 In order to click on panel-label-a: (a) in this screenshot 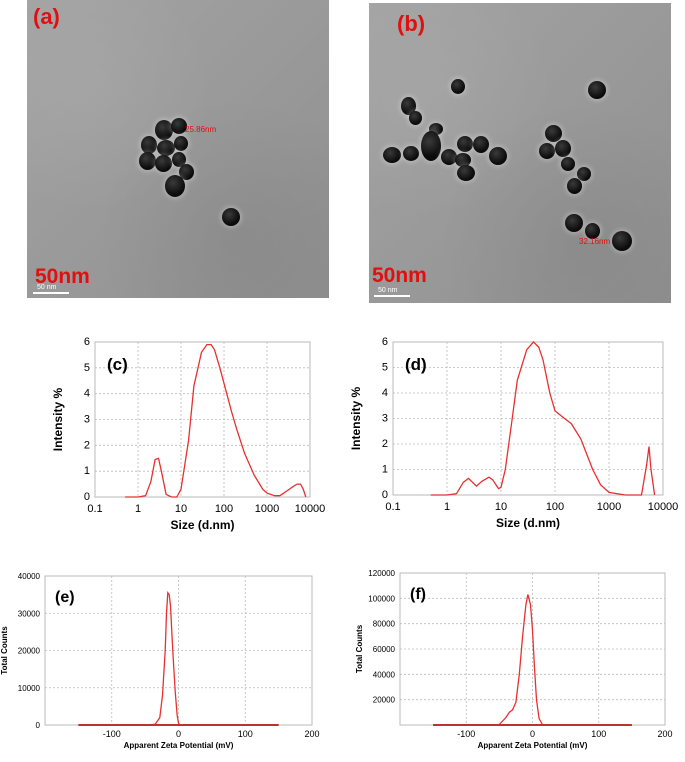, I will do `click(46, 16)`.